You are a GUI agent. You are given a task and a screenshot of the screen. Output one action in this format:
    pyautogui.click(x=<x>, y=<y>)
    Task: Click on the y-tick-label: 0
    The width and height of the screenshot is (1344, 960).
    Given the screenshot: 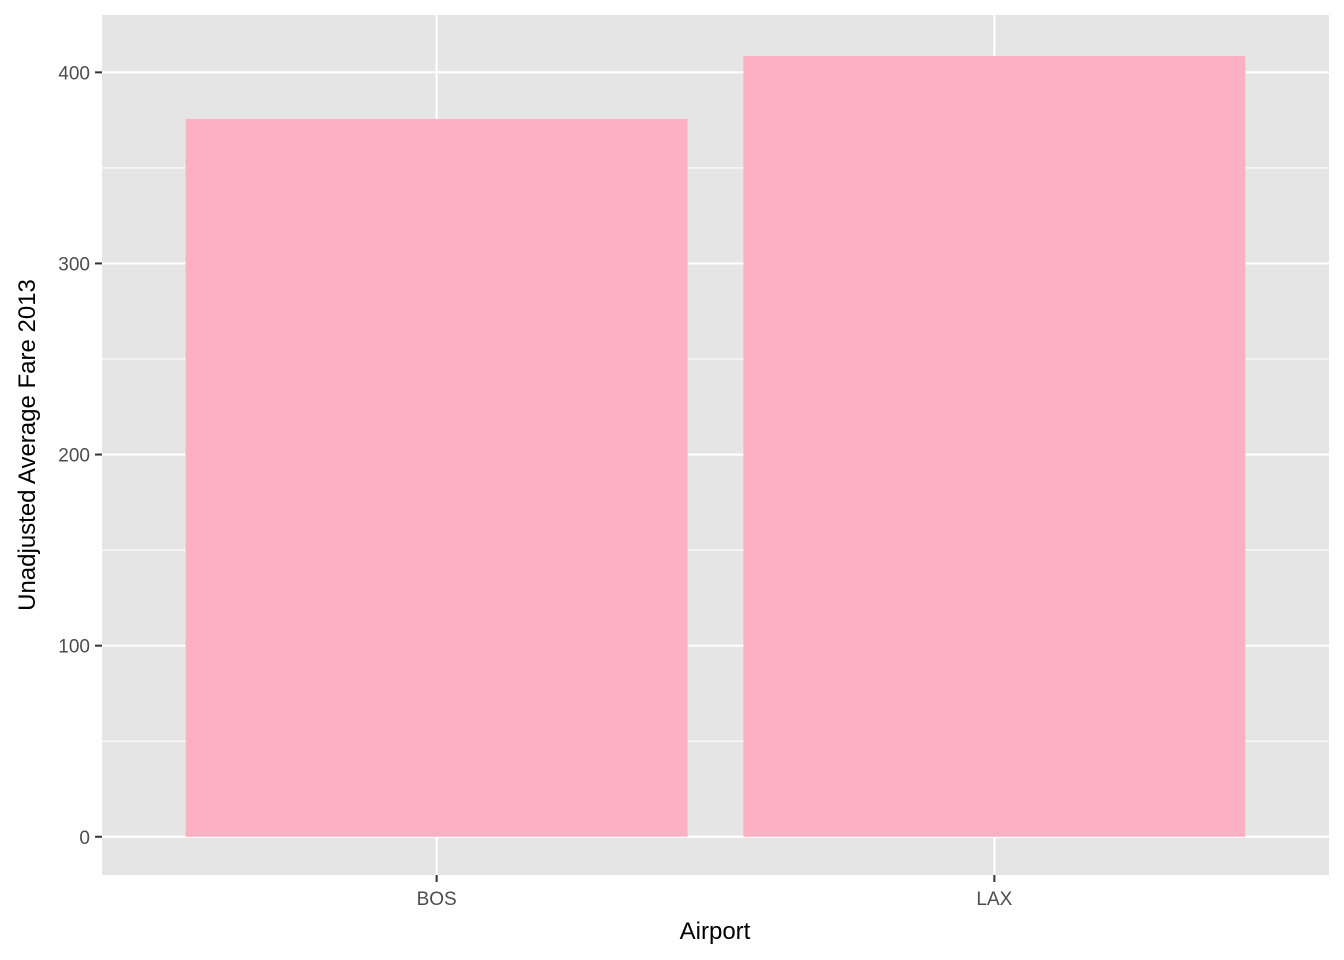 What is the action you would take?
    pyautogui.click(x=84, y=838)
    